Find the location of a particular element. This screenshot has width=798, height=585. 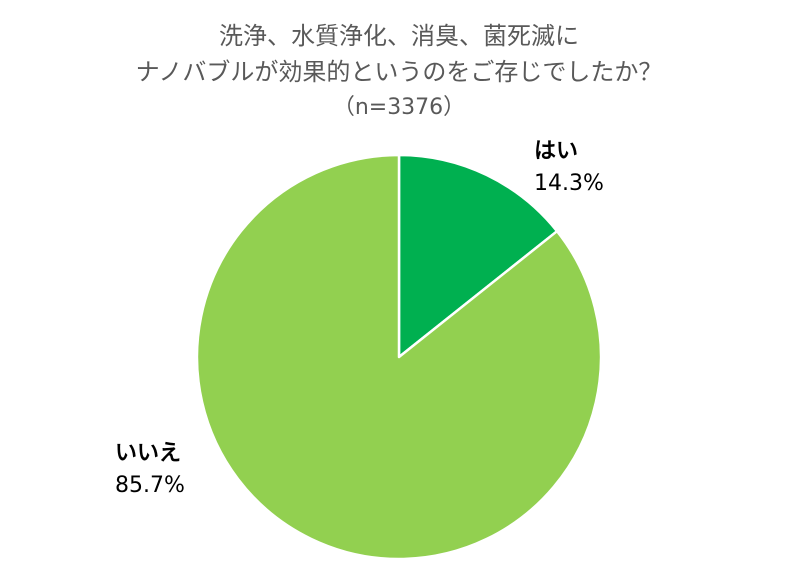

data-label-no-value: 85.7% is located at coordinates (150, 485).